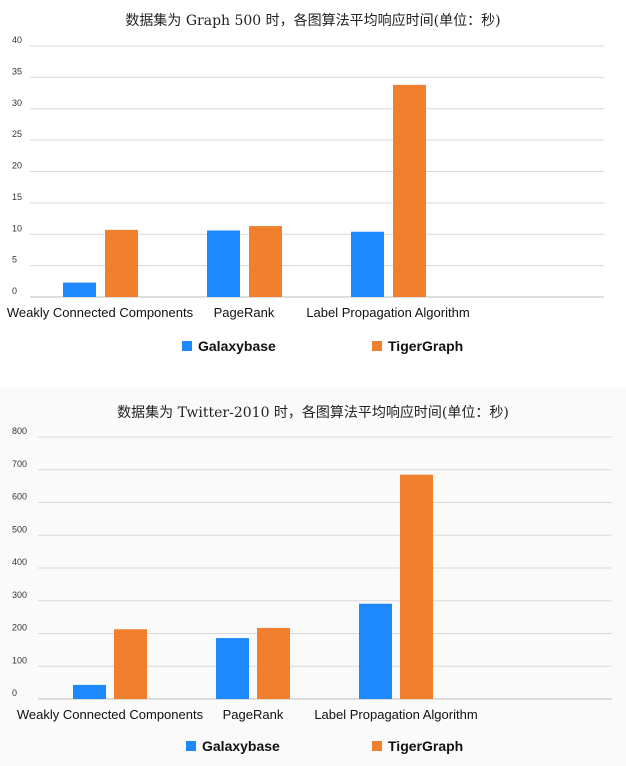 The height and width of the screenshot is (766, 626). I want to click on y-tick-label: 200, so click(19, 628).